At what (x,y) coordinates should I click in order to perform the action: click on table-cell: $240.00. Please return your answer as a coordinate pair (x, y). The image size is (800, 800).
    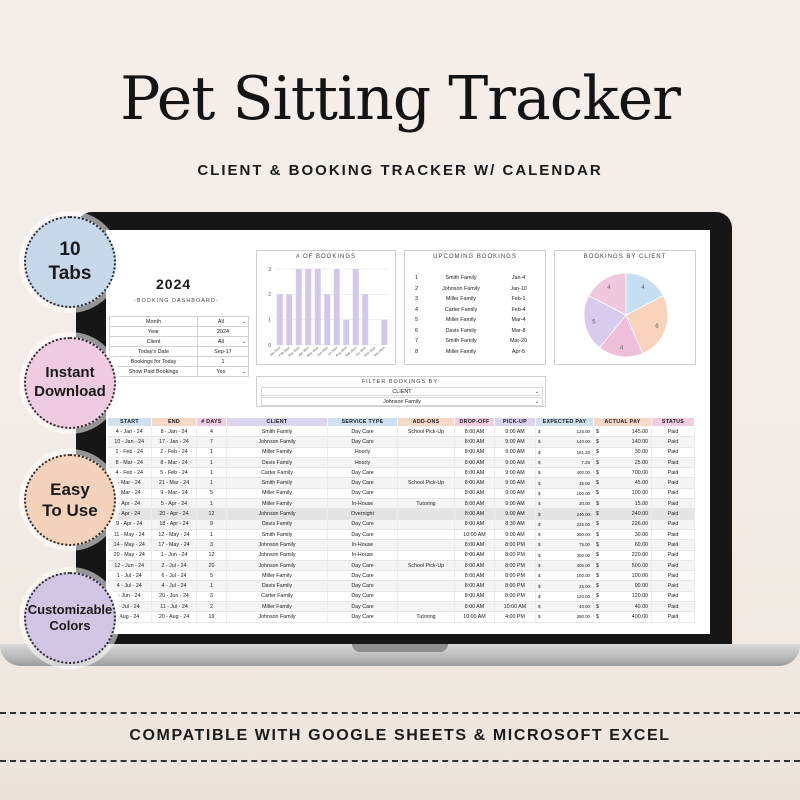
    Looking at the image, I should click on (622, 514).